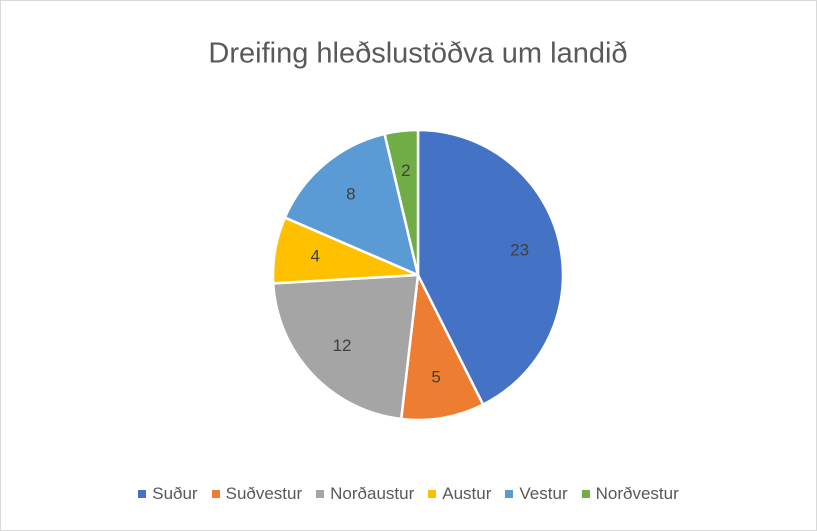  Describe the element at coordinates (372, 493) in the screenshot. I see `legend-label: Norðaustur` at that location.